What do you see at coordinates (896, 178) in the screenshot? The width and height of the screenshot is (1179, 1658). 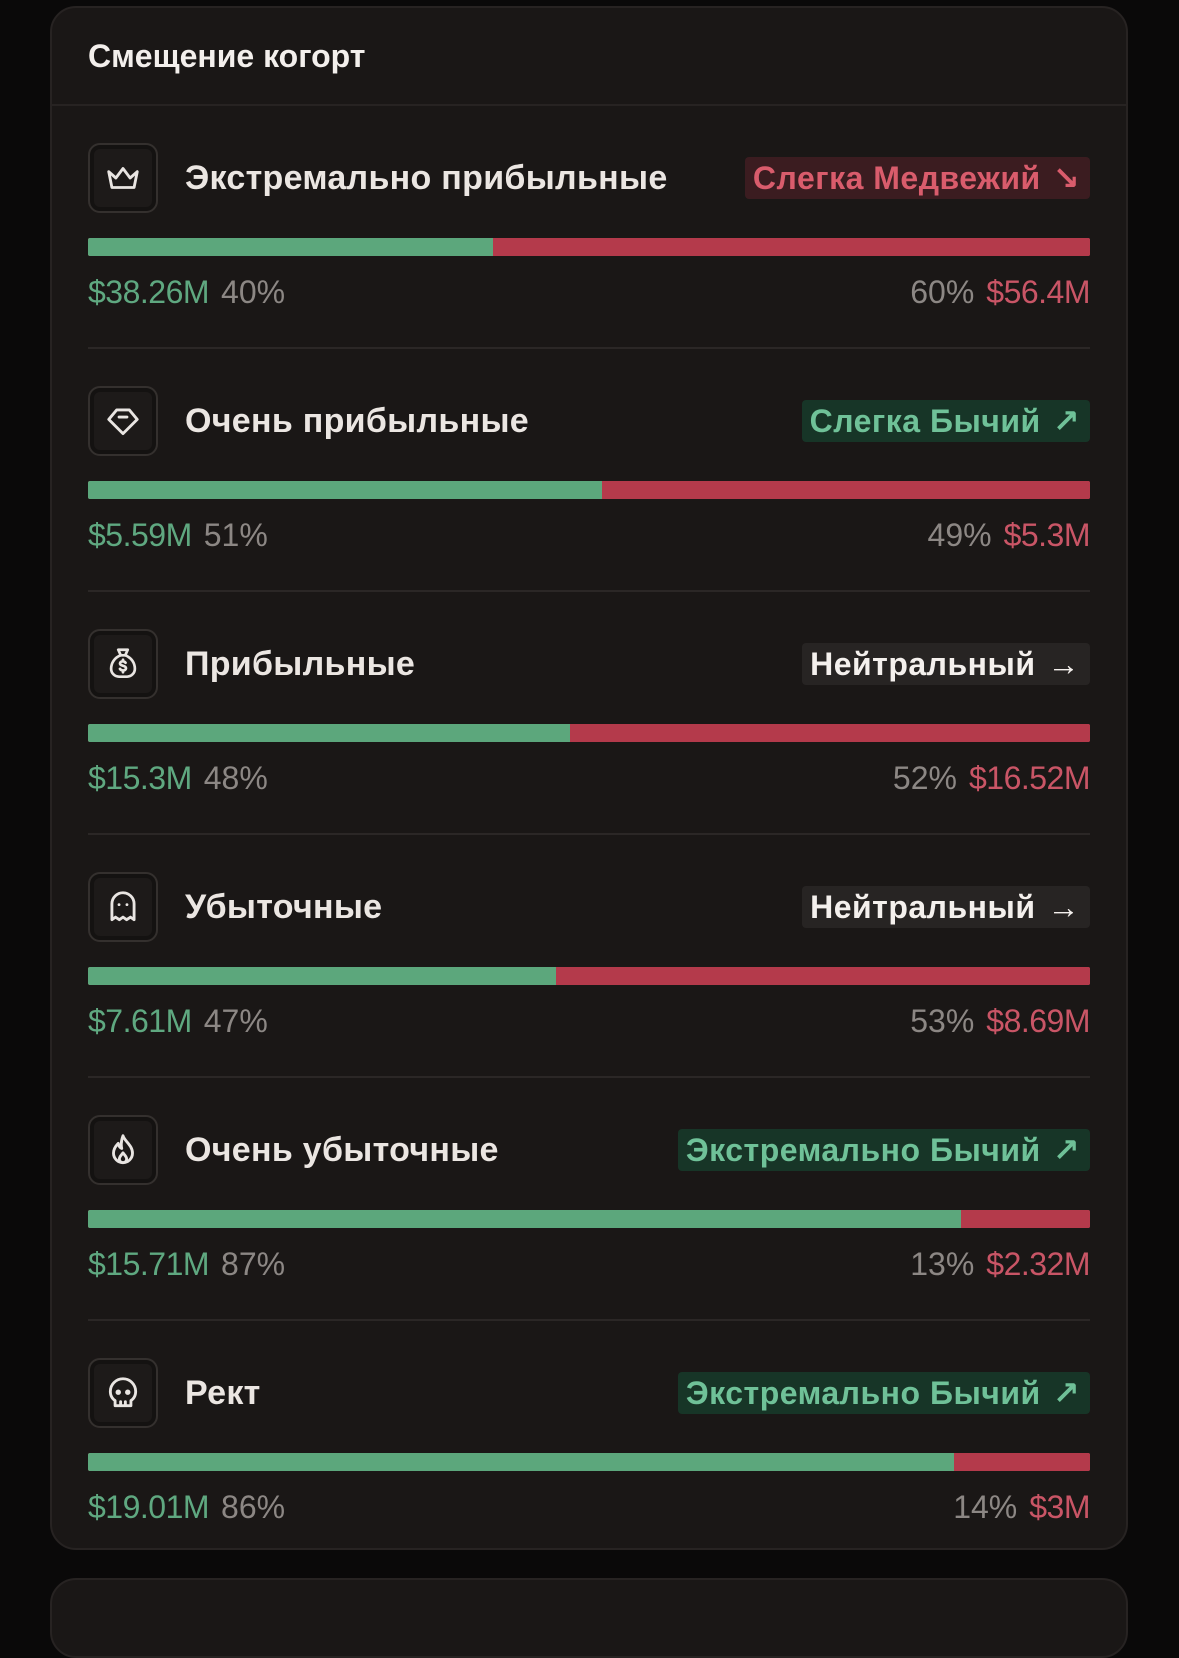 I see `sentiment-label: Слегка Медвежий` at bounding box center [896, 178].